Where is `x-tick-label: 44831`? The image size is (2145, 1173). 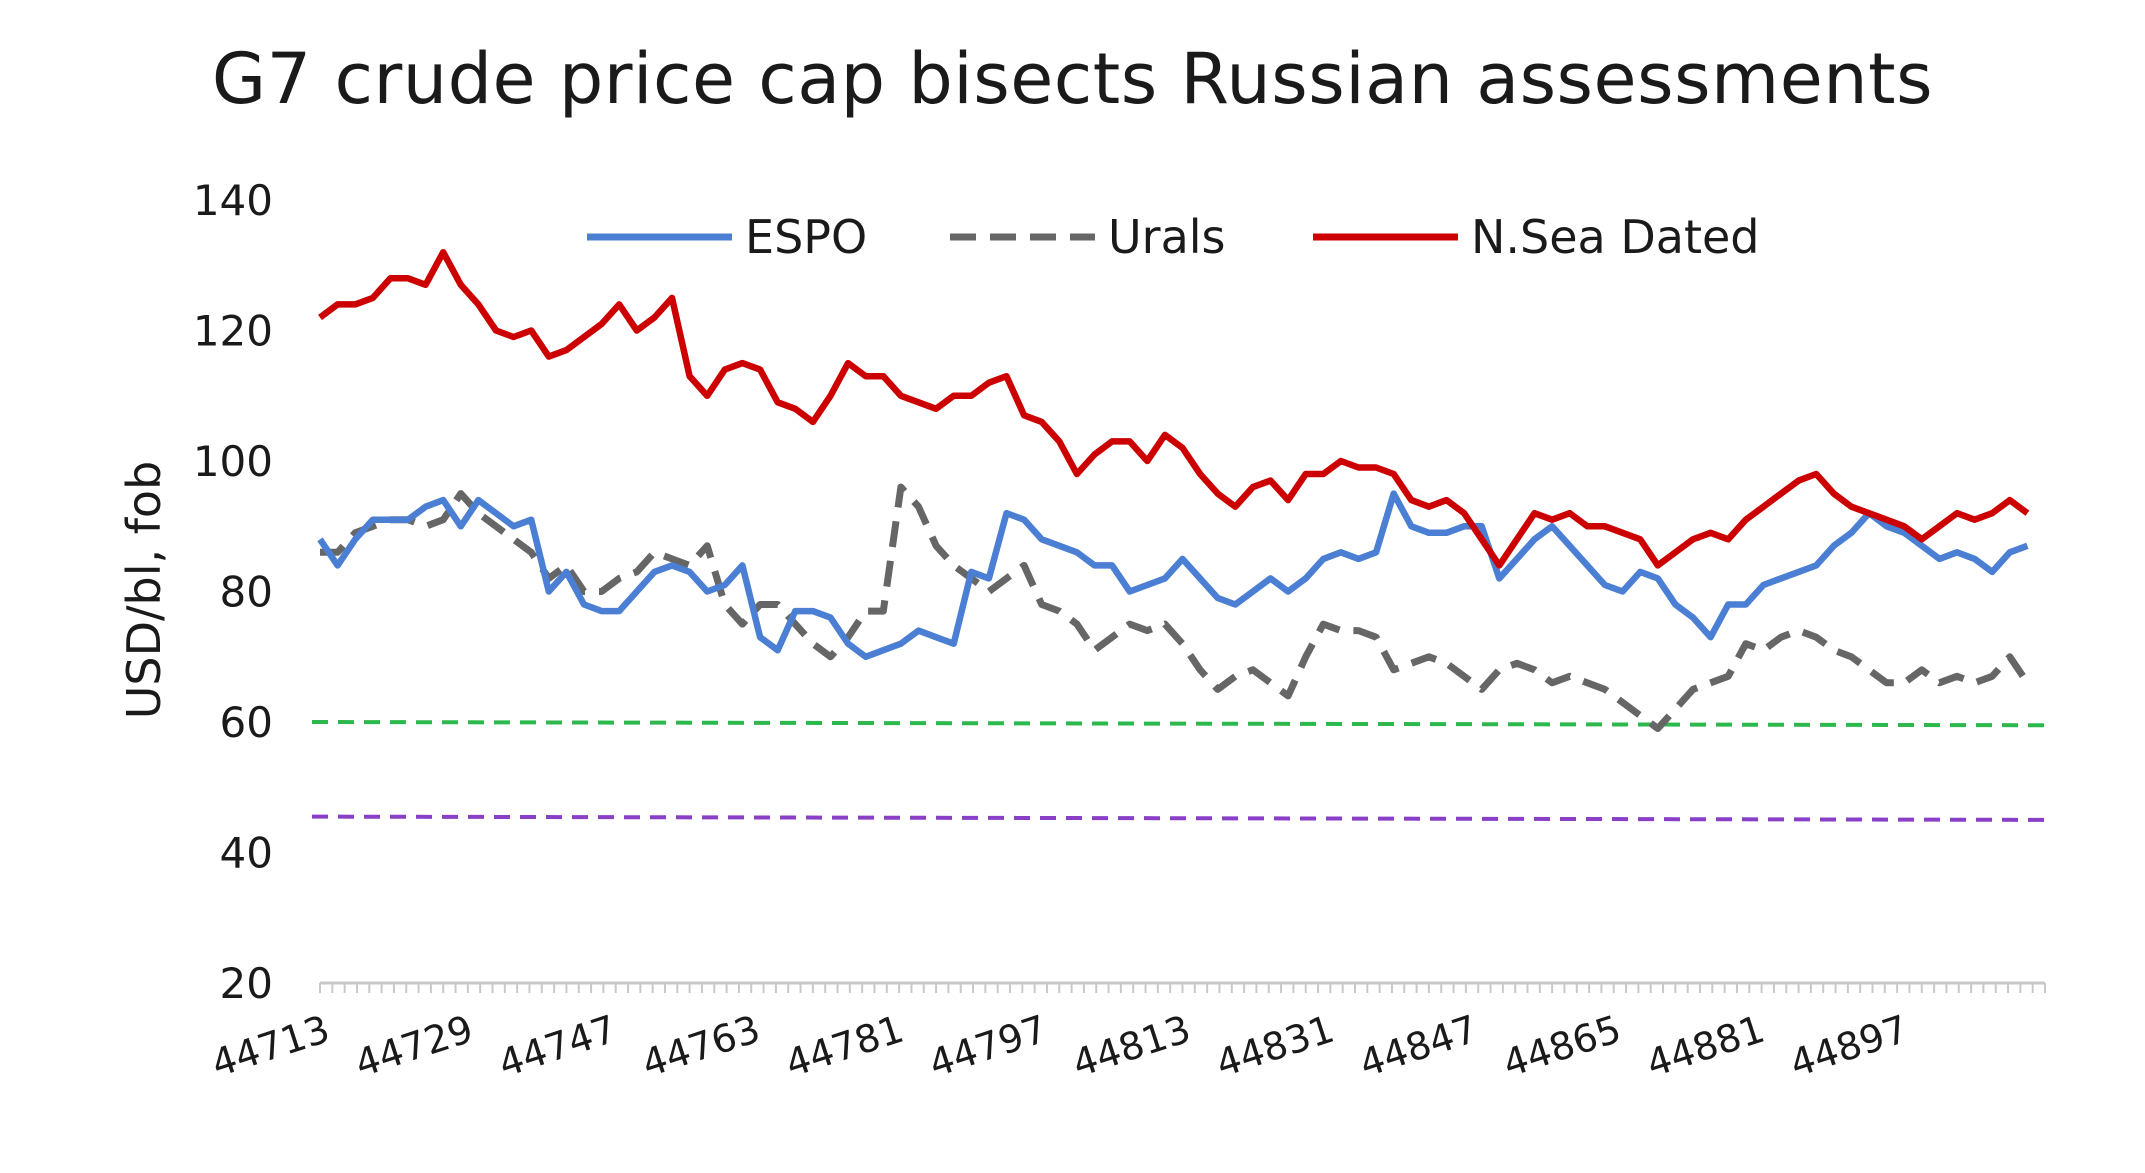
x-tick-label: 44831 is located at coordinates (1275, 1046).